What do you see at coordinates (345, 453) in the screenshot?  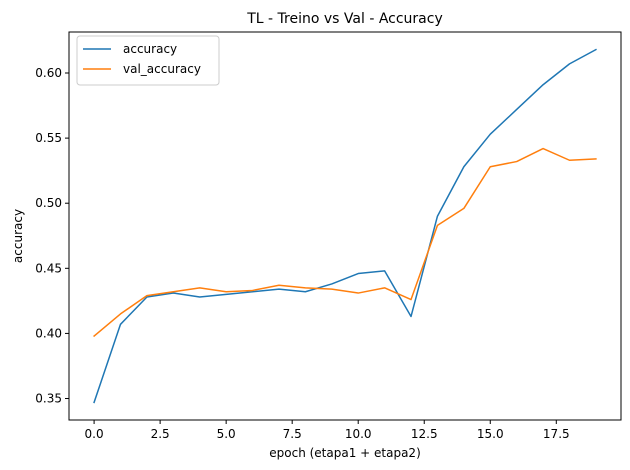 I see `x-axis-label: epoch (etapa1 + etapa2)` at bounding box center [345, 453].